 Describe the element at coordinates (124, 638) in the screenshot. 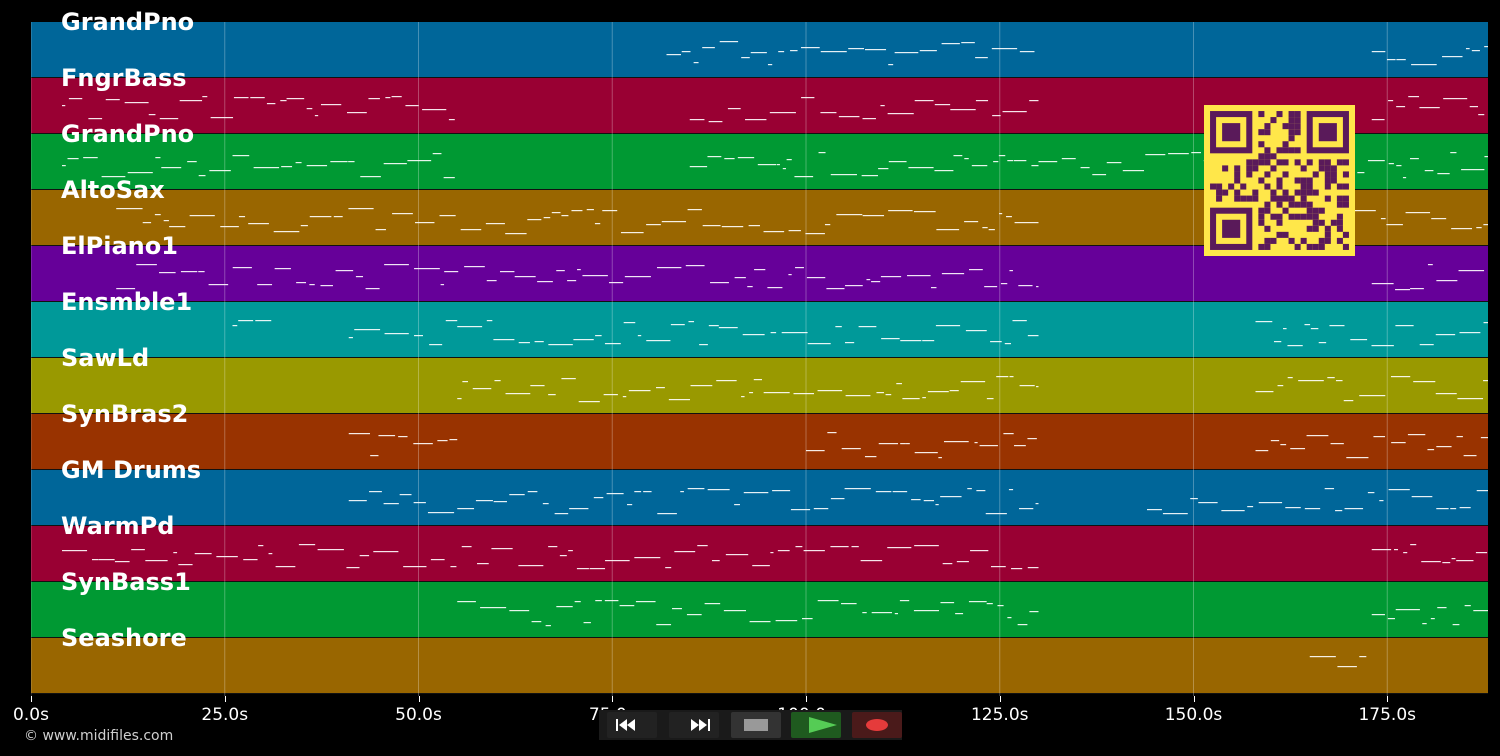

I see `track-name: Seashore` at that location.